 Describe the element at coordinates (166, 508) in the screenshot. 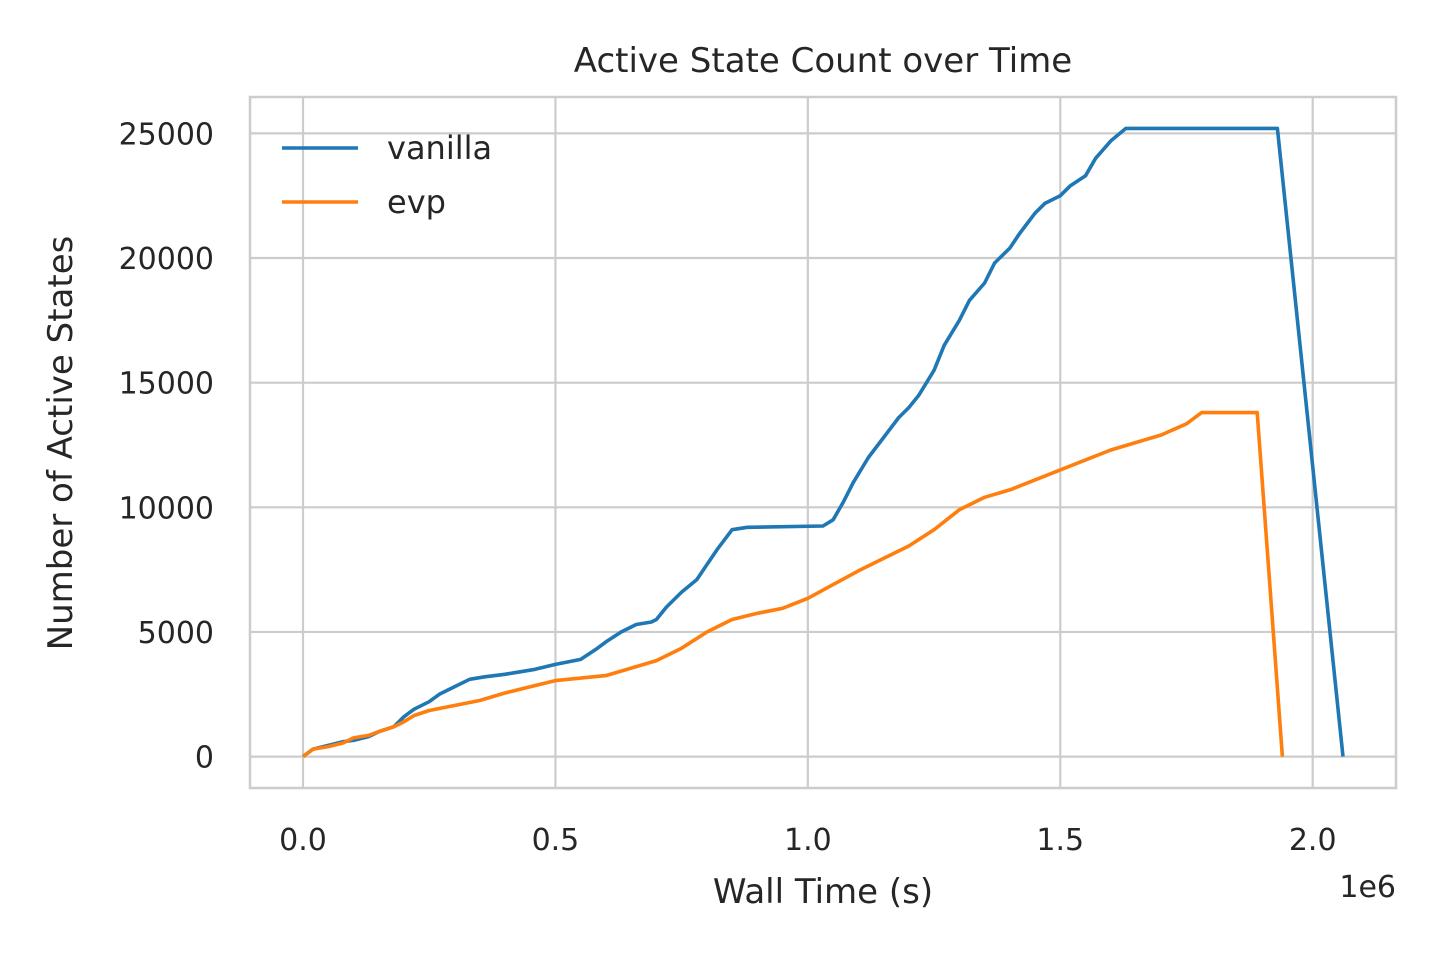

I see `y-tick-label: 10000` at that location.